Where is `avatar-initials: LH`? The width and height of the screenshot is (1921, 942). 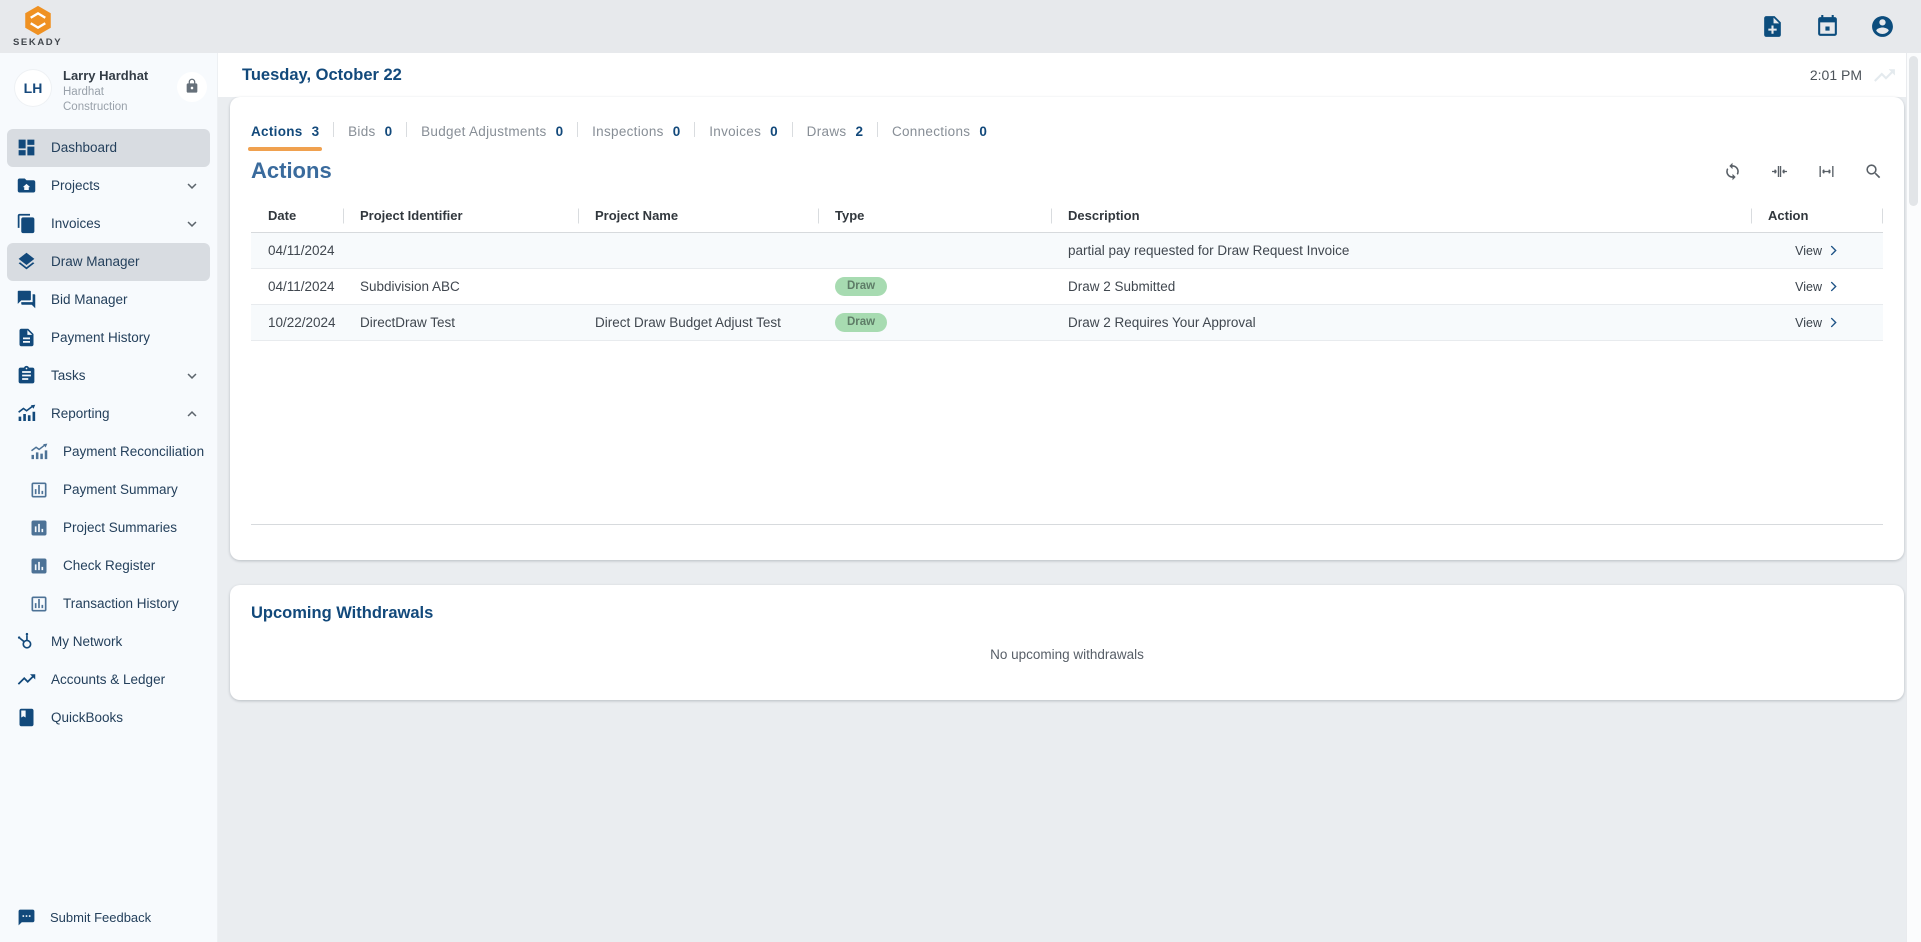
avatar-initials: LH is located at coordinates (33, 88).